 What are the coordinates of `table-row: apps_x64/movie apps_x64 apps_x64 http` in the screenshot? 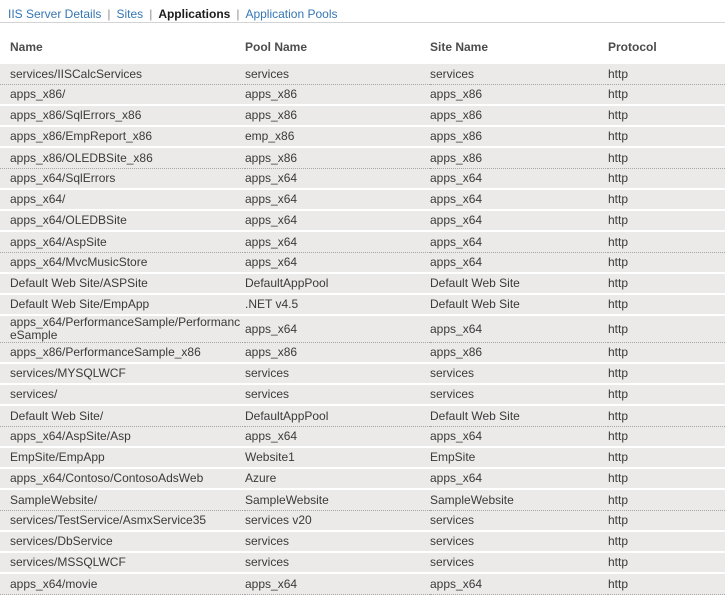 It's located at (362, 584).